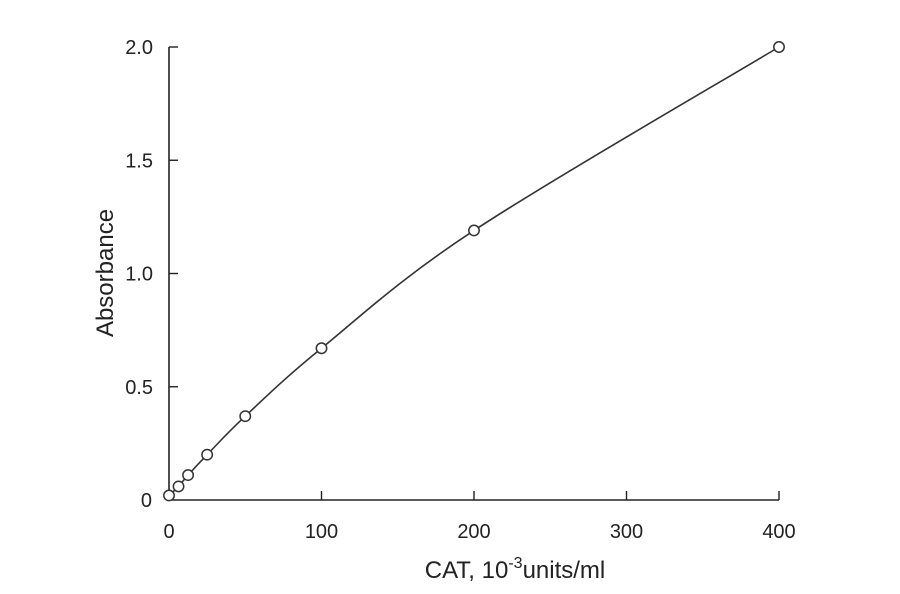 The width and height of the screenshot is (900, 594). What do you see at coordinates (168, 532) in the screenshot?
I see `x-tick-label: 0` at bounding box center [168, 532].